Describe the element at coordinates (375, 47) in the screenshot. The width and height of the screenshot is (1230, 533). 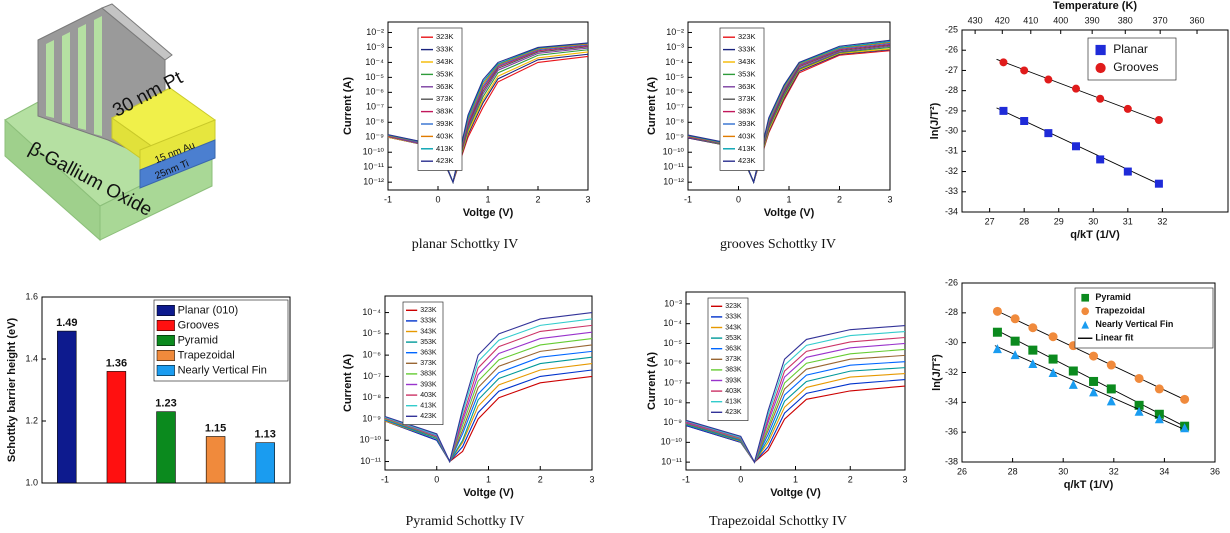
I see `y-tick-label: 10⁻³` at that location.